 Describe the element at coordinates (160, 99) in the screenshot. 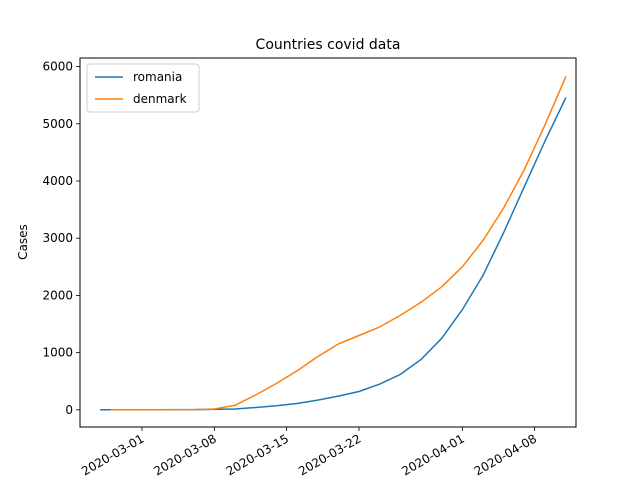

I see `legend-label-denmark: denmark` at that location.